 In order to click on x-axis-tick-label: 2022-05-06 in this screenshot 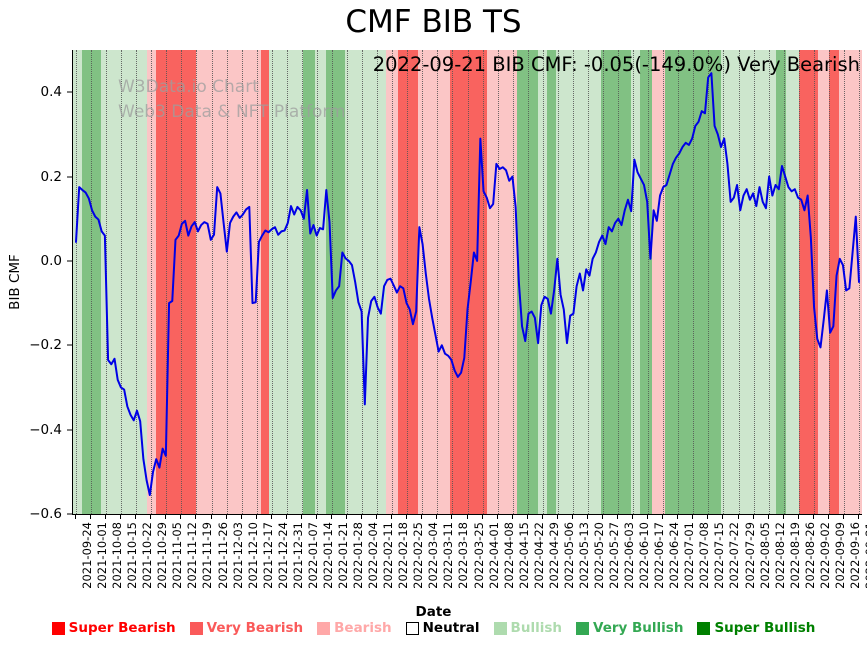, I will do `click(568, 555)`.